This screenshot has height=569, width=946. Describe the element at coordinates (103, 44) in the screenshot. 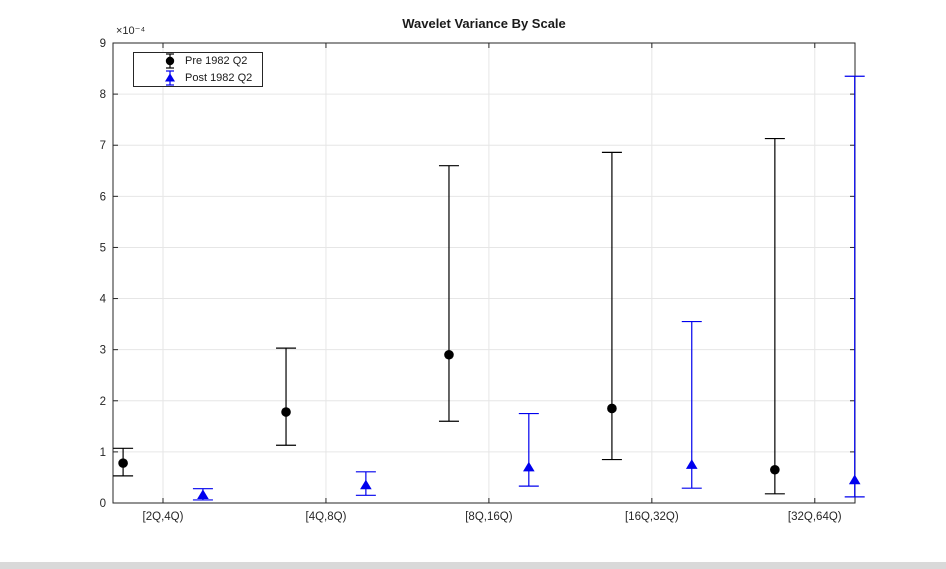

I see `y-tick-label: 9` at that location.